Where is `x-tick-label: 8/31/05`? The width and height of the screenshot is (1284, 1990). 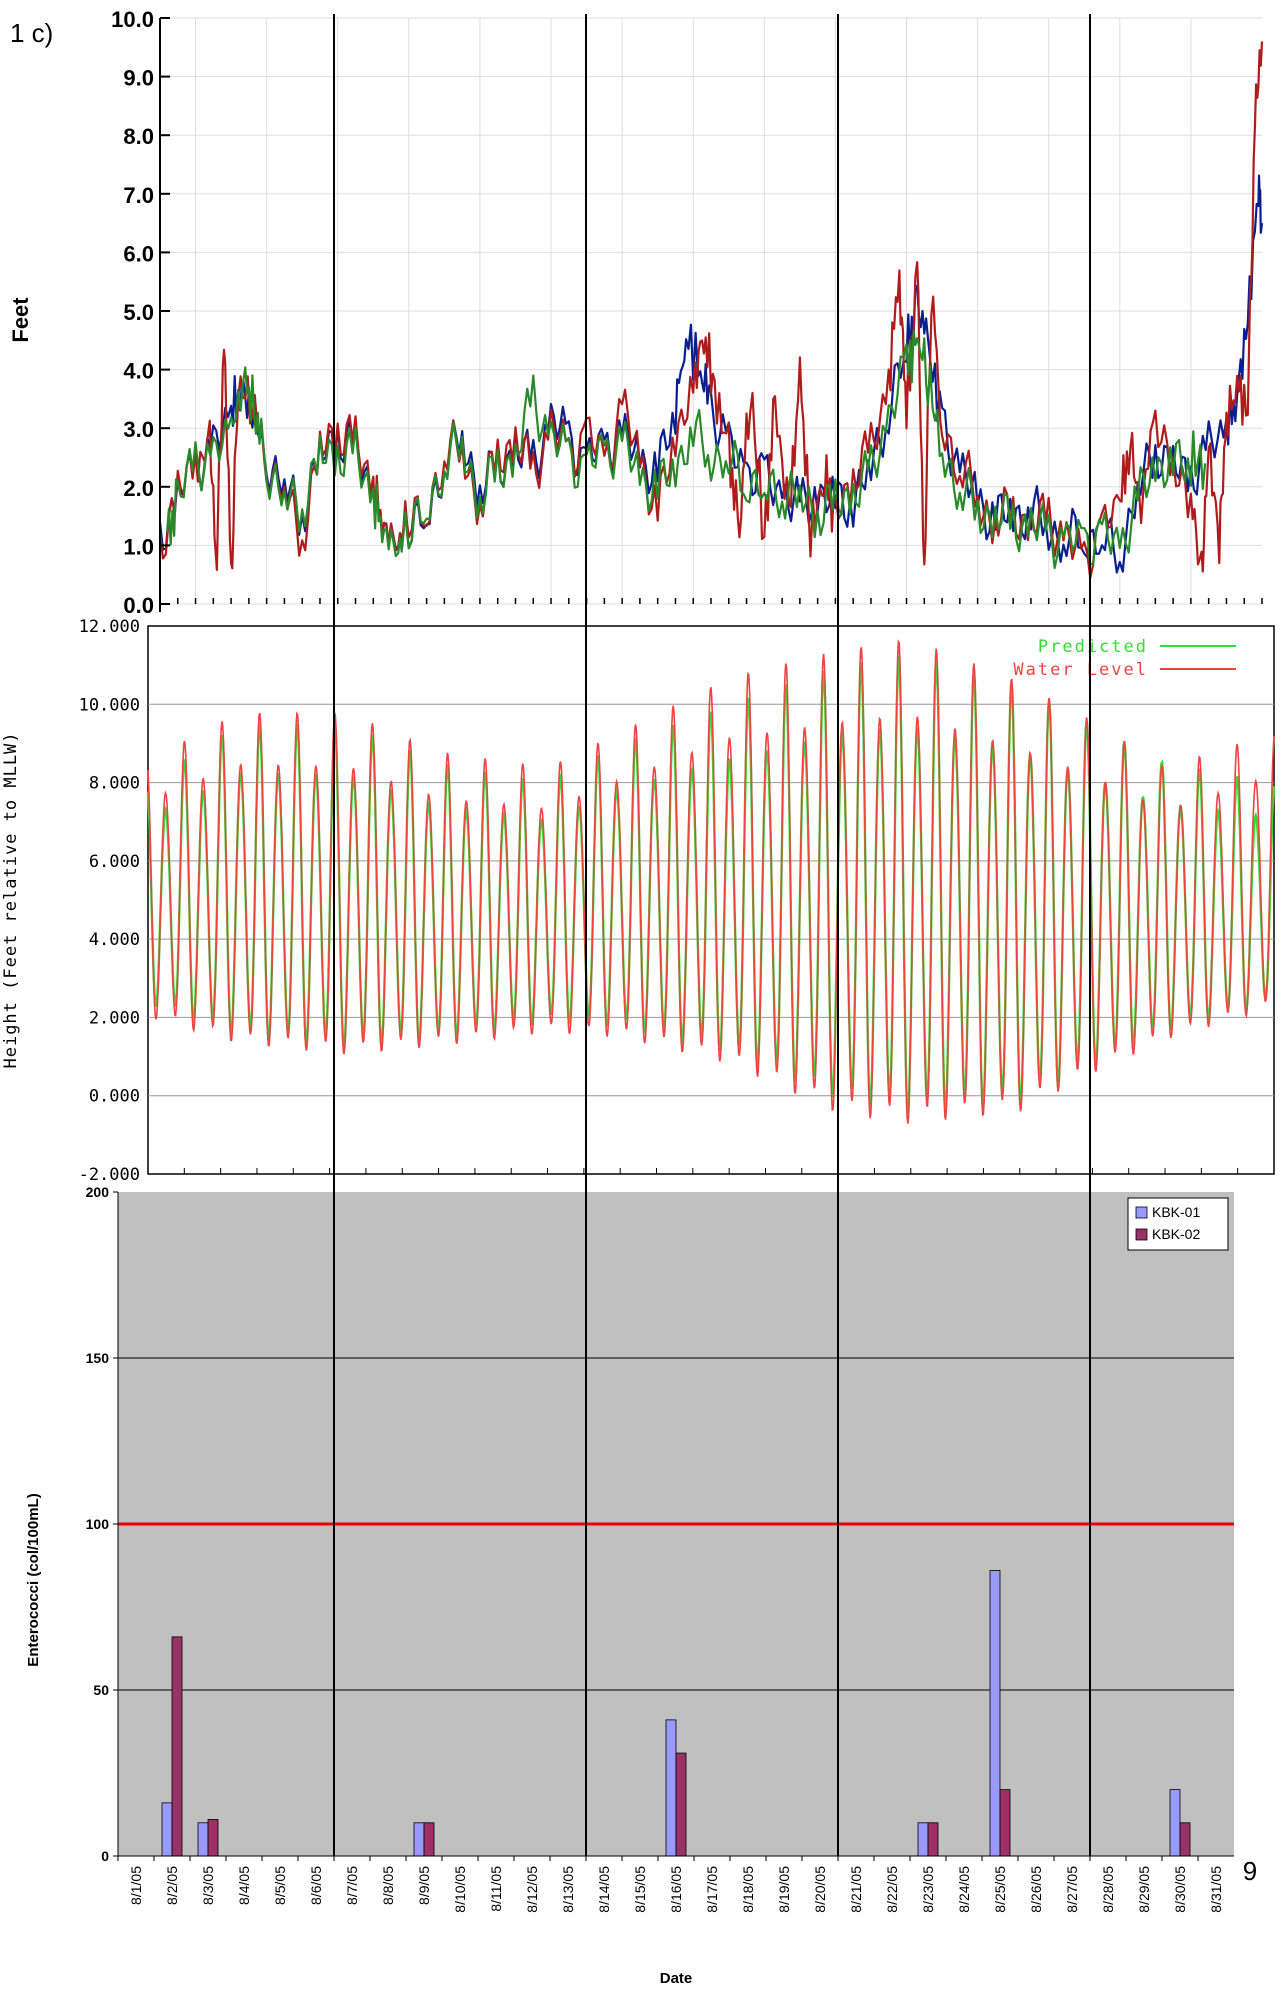
x-tick-label: 8/31/05 is located at coordinates (1216, 1889).